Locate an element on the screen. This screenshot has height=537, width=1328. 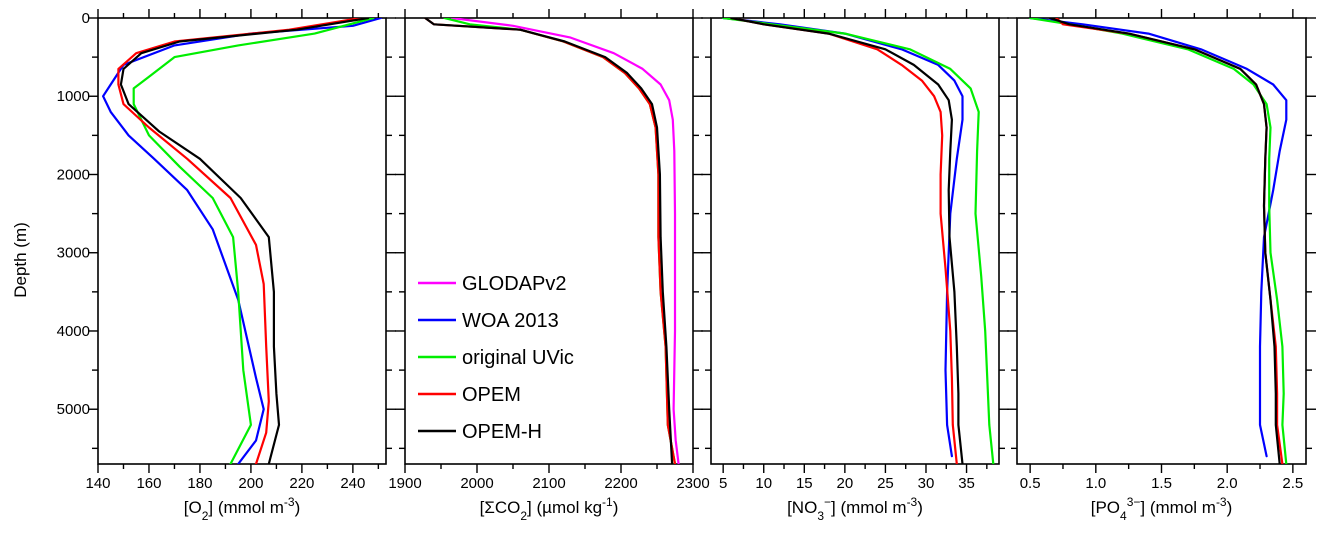
legend-label: GLODAPv2 is located at coordinates (514, 284).